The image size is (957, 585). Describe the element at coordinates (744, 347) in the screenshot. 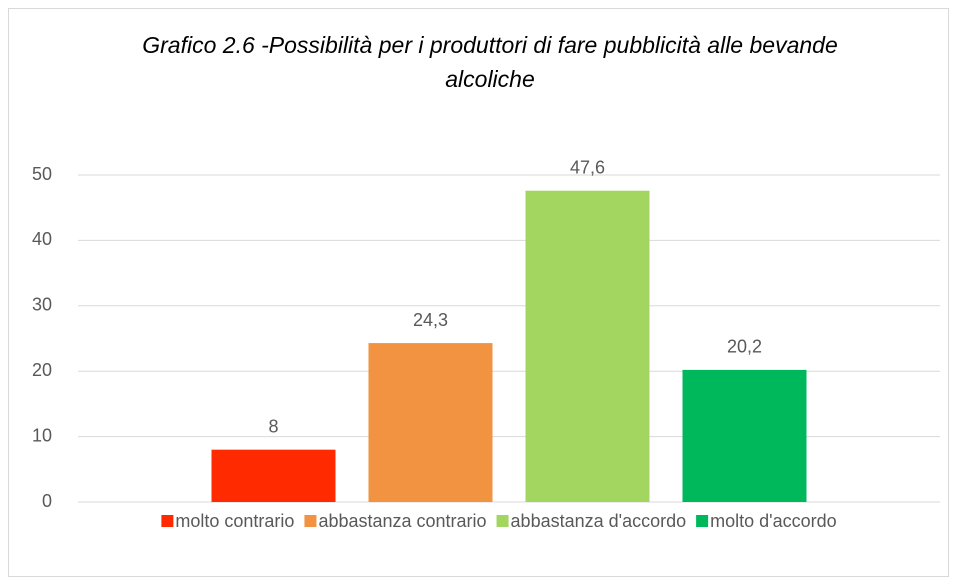

I see `data-label: 20,2` at that location.